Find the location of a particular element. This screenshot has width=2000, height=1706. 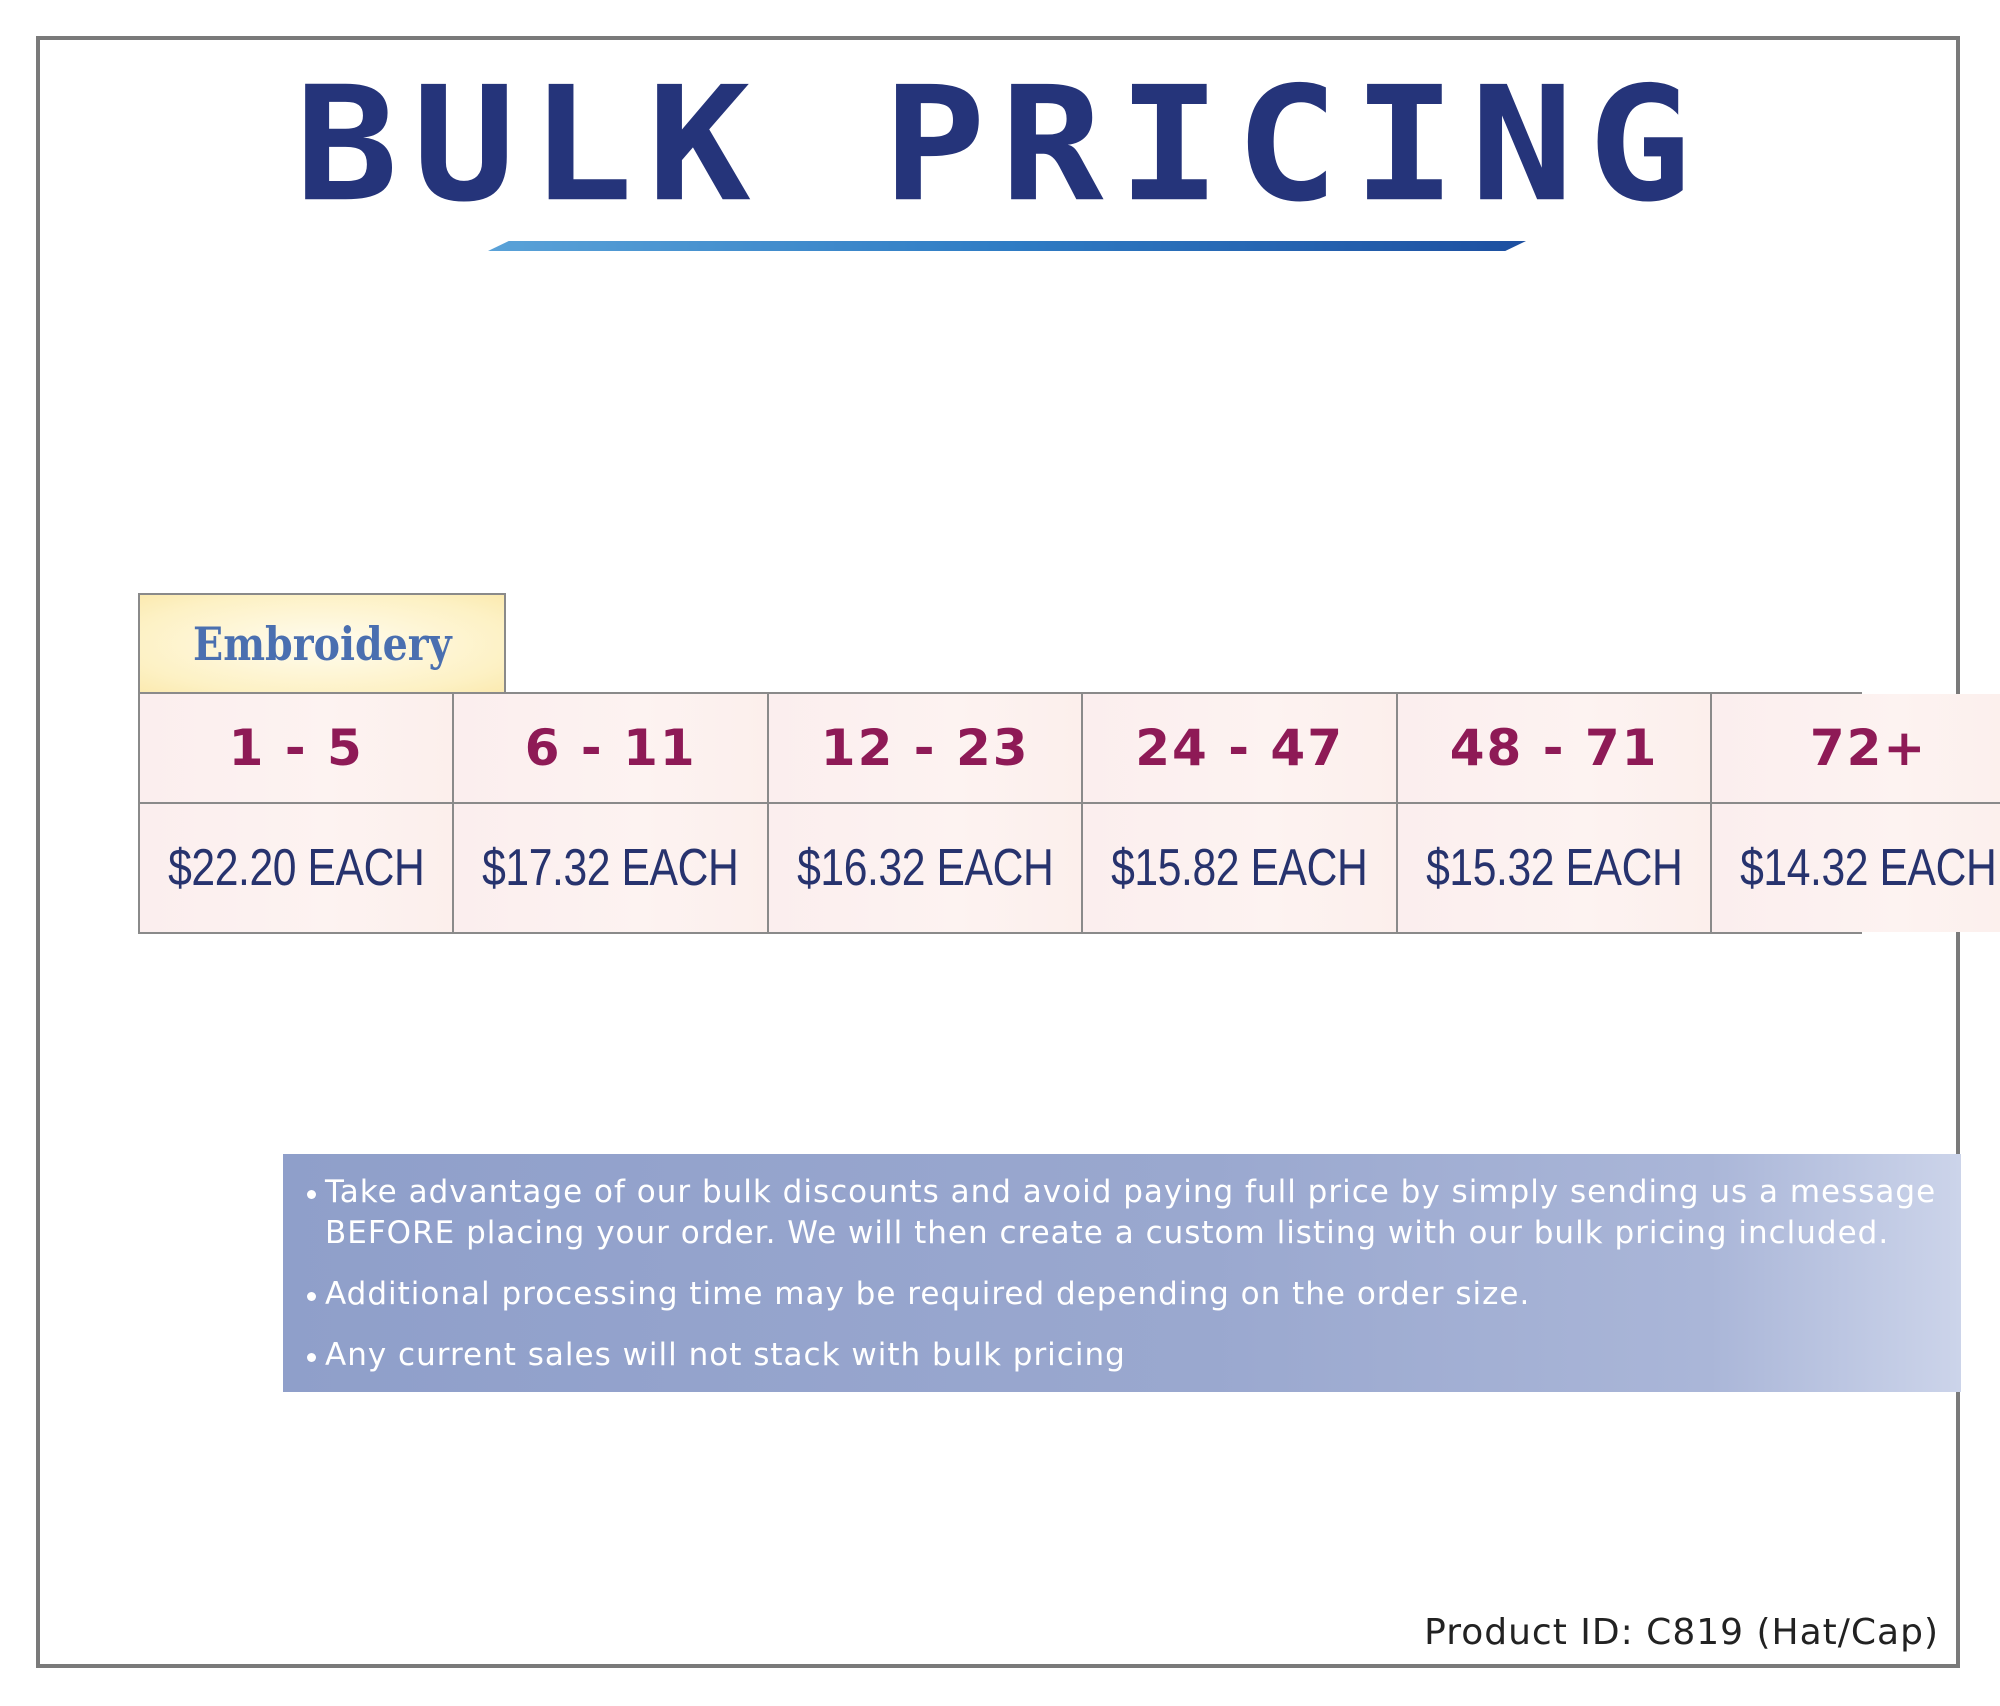

quantity-range: 1 - 5 is located at coordinates (296, 748).